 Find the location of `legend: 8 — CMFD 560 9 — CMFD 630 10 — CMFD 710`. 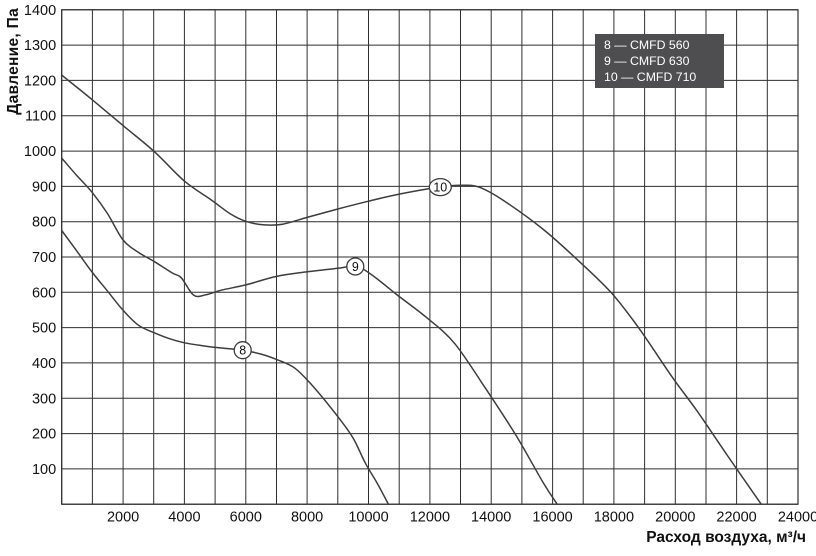

legend: 8 — CMFD 560 9 — CMFD 630 10 — CMFD 710 is located at coordinates (659, 61).